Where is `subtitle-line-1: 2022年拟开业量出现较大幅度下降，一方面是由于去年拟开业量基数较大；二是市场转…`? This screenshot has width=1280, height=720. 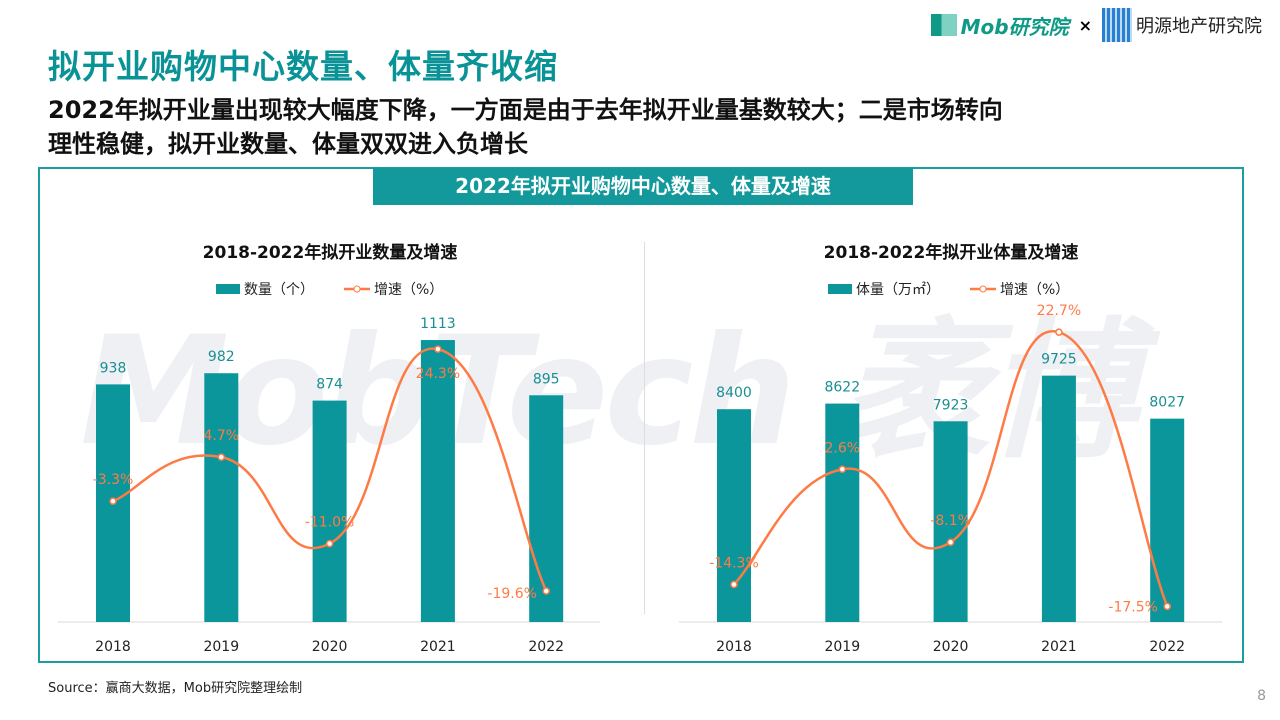 subtitle-line-1: 2022年拟开业量出现较大幅度下降，一方面是由于去年拟开业量基数较大；二是市场转… is located at coordinates (525, 110).